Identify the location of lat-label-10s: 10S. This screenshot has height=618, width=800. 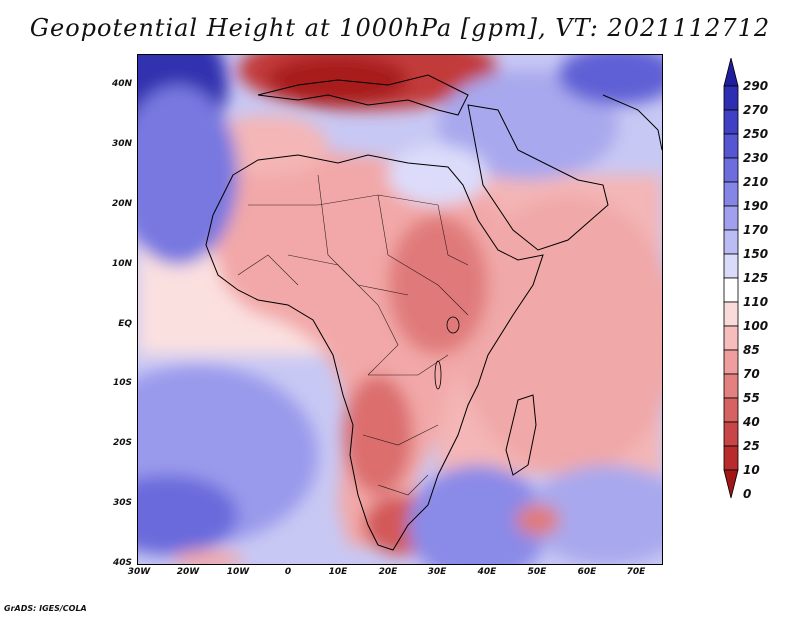
(122, 383).